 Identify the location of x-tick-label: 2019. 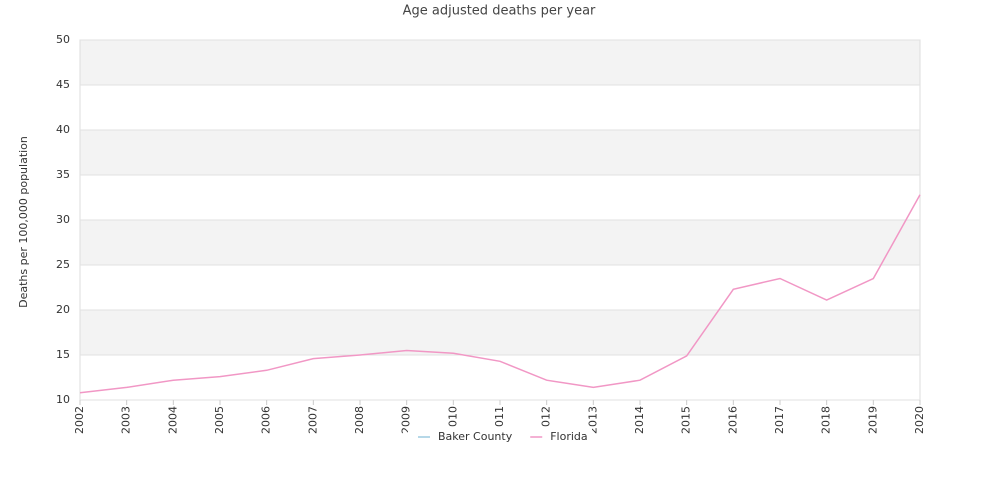
(872, 420).